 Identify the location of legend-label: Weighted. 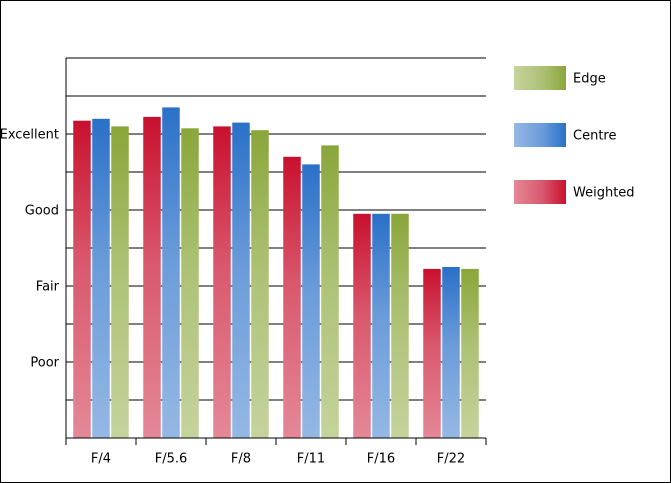
(604, 193).